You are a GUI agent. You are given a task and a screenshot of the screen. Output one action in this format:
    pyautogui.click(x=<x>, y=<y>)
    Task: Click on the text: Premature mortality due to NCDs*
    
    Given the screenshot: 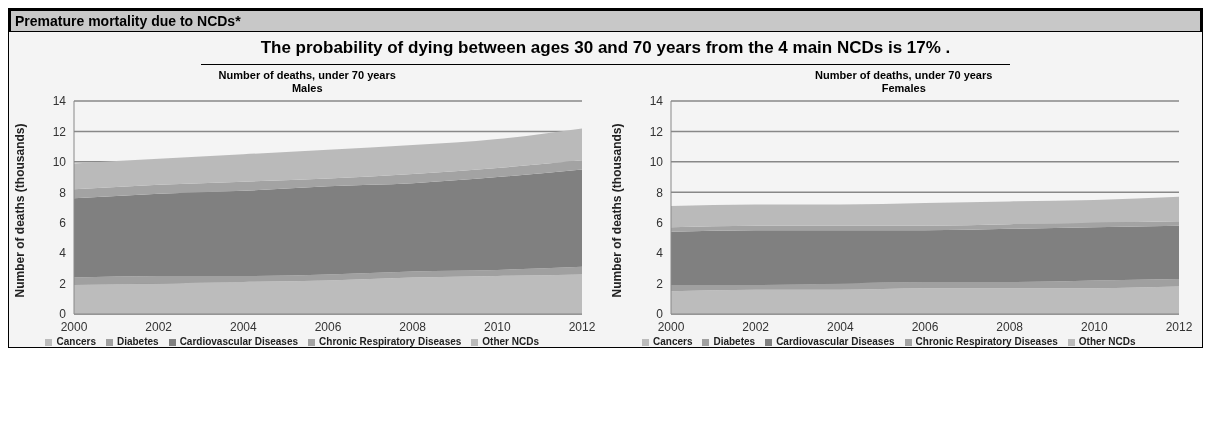 What is the action you would take?
    pyautogui.click(x=605, y=20)
    